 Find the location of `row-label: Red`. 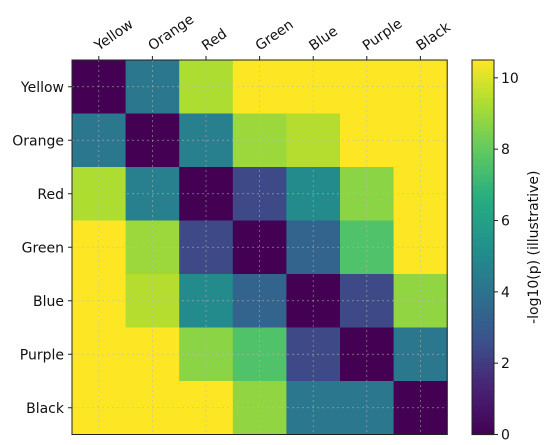

row-label: Red is located at coordinates (50, 195).